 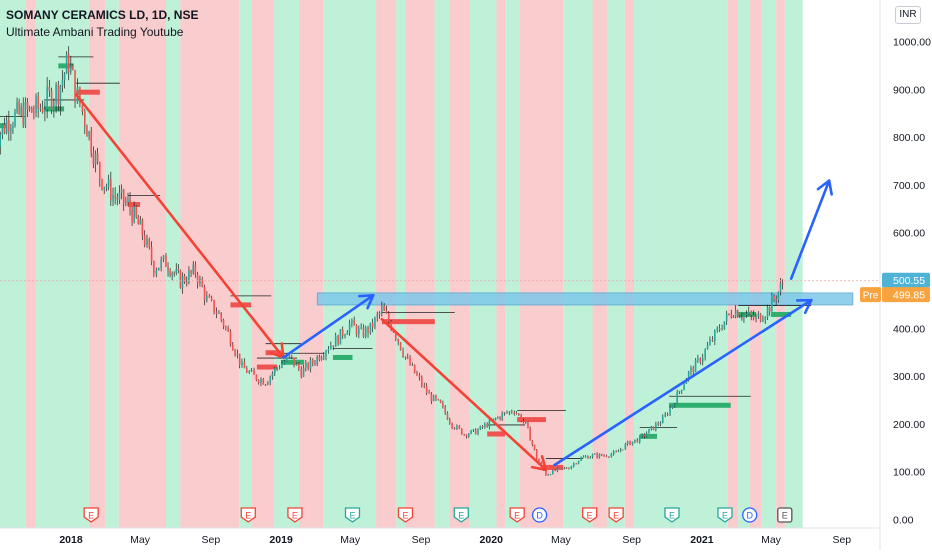 I want to click on trend-arrow-red, so click(x=464, y=394).